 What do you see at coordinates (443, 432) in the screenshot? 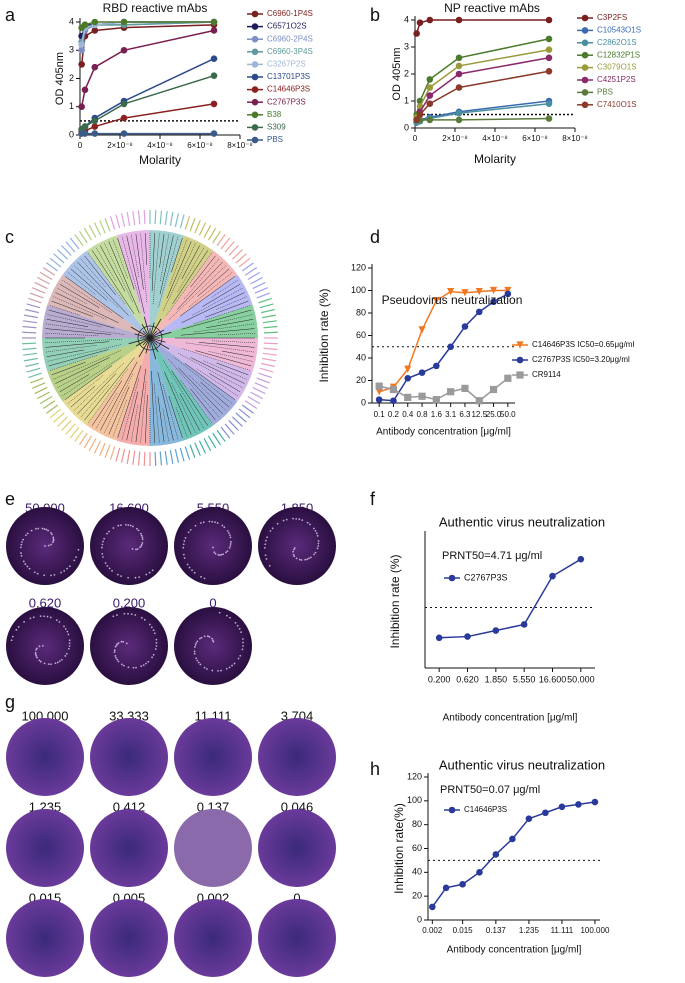
I see `x-axis-label: Antibody concentration [μg/ml]` at bounding box center [443, 432].